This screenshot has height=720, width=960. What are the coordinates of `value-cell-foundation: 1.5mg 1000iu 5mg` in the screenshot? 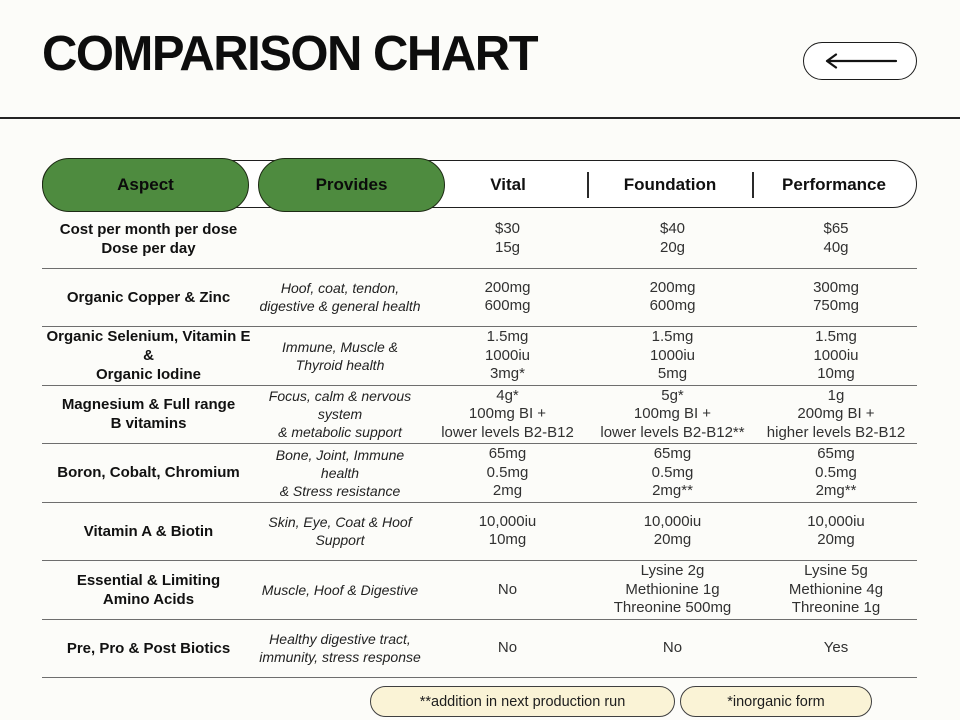 It's located at (672, 355).